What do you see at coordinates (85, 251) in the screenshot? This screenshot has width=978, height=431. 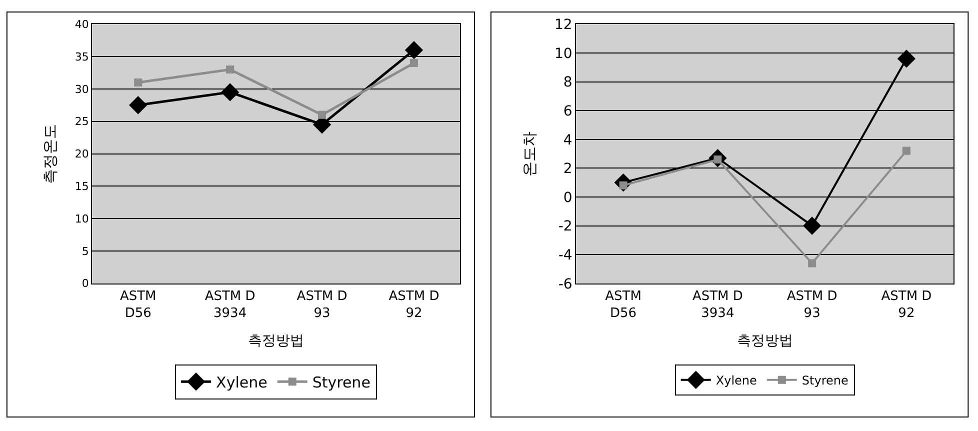 I see `y-tick-label: 5` at bounding box center [85, 251].